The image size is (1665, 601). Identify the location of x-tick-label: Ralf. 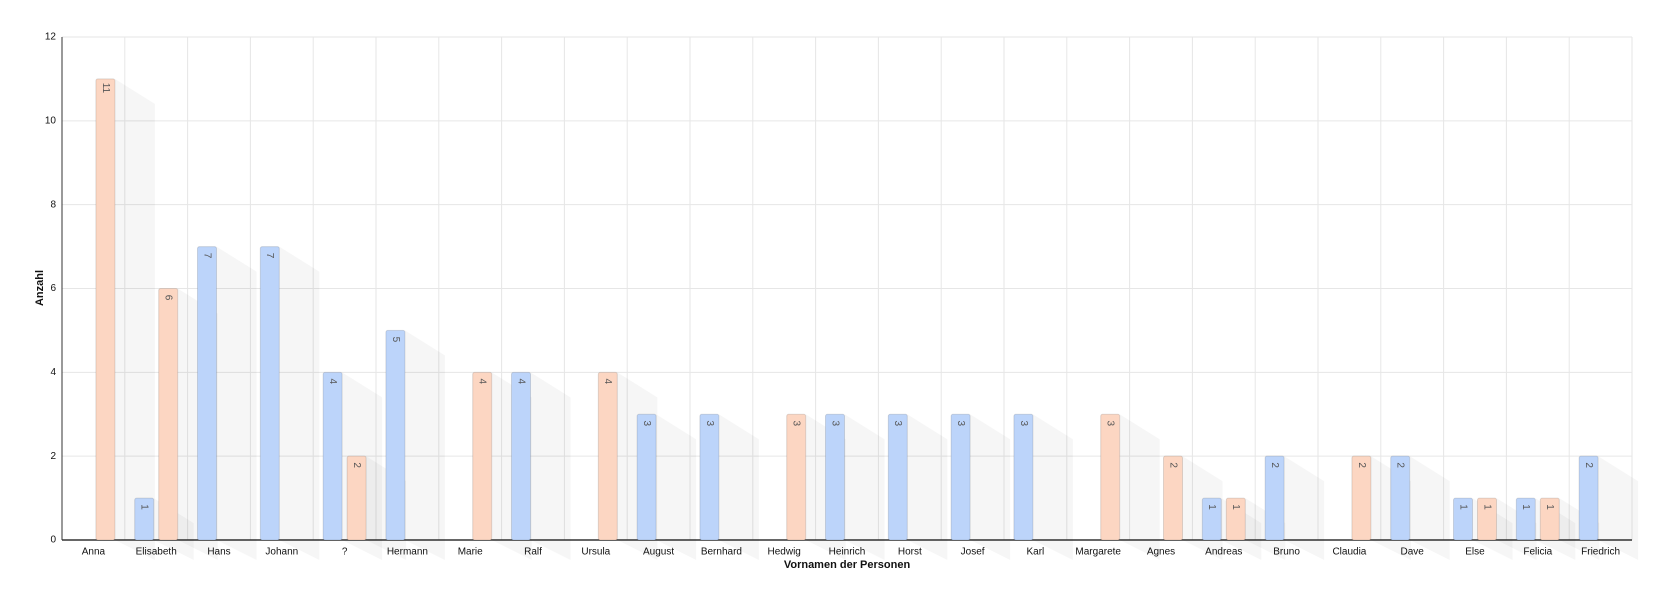
(533, 552).